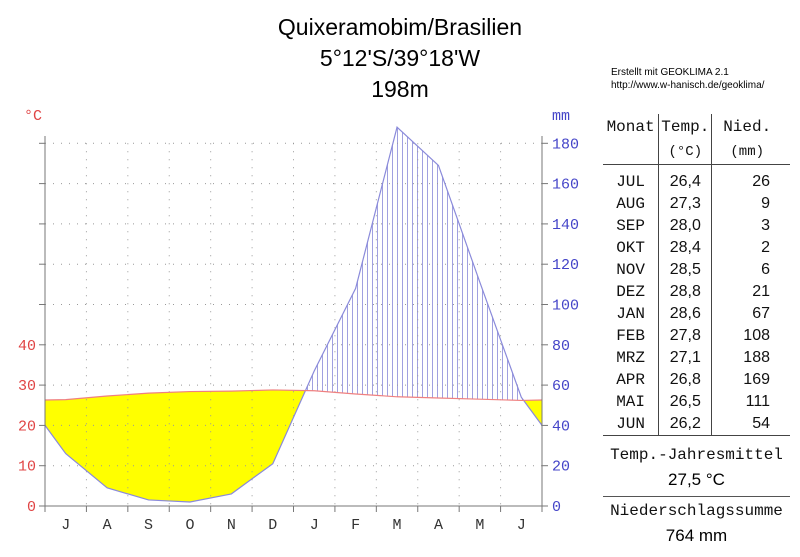 The height and width of the screenshot is (557, 800). I want to click on table-row: NOV 28,5 6, so click(696, 270).